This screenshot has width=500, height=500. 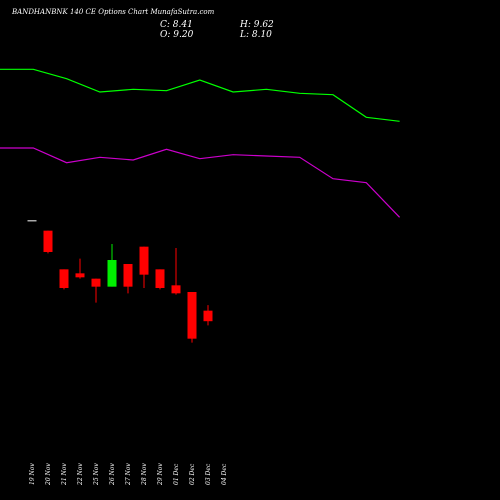 I want to click on high-readout: H: 9.62, so click(x=256, y=25).